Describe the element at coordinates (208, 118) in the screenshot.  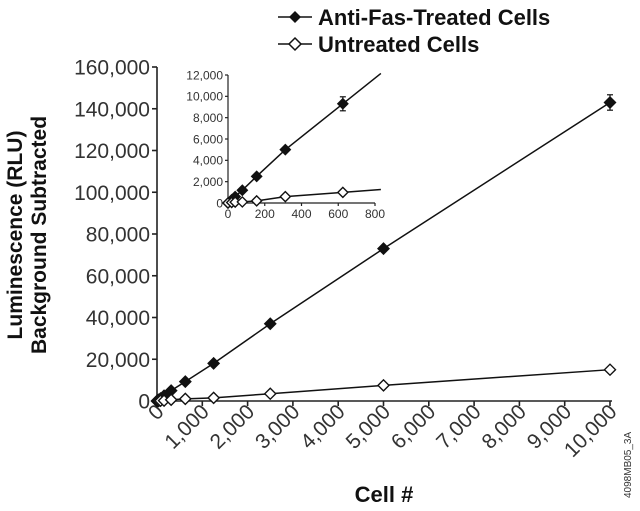
I see `y-tick-label: 8,000` at that location.